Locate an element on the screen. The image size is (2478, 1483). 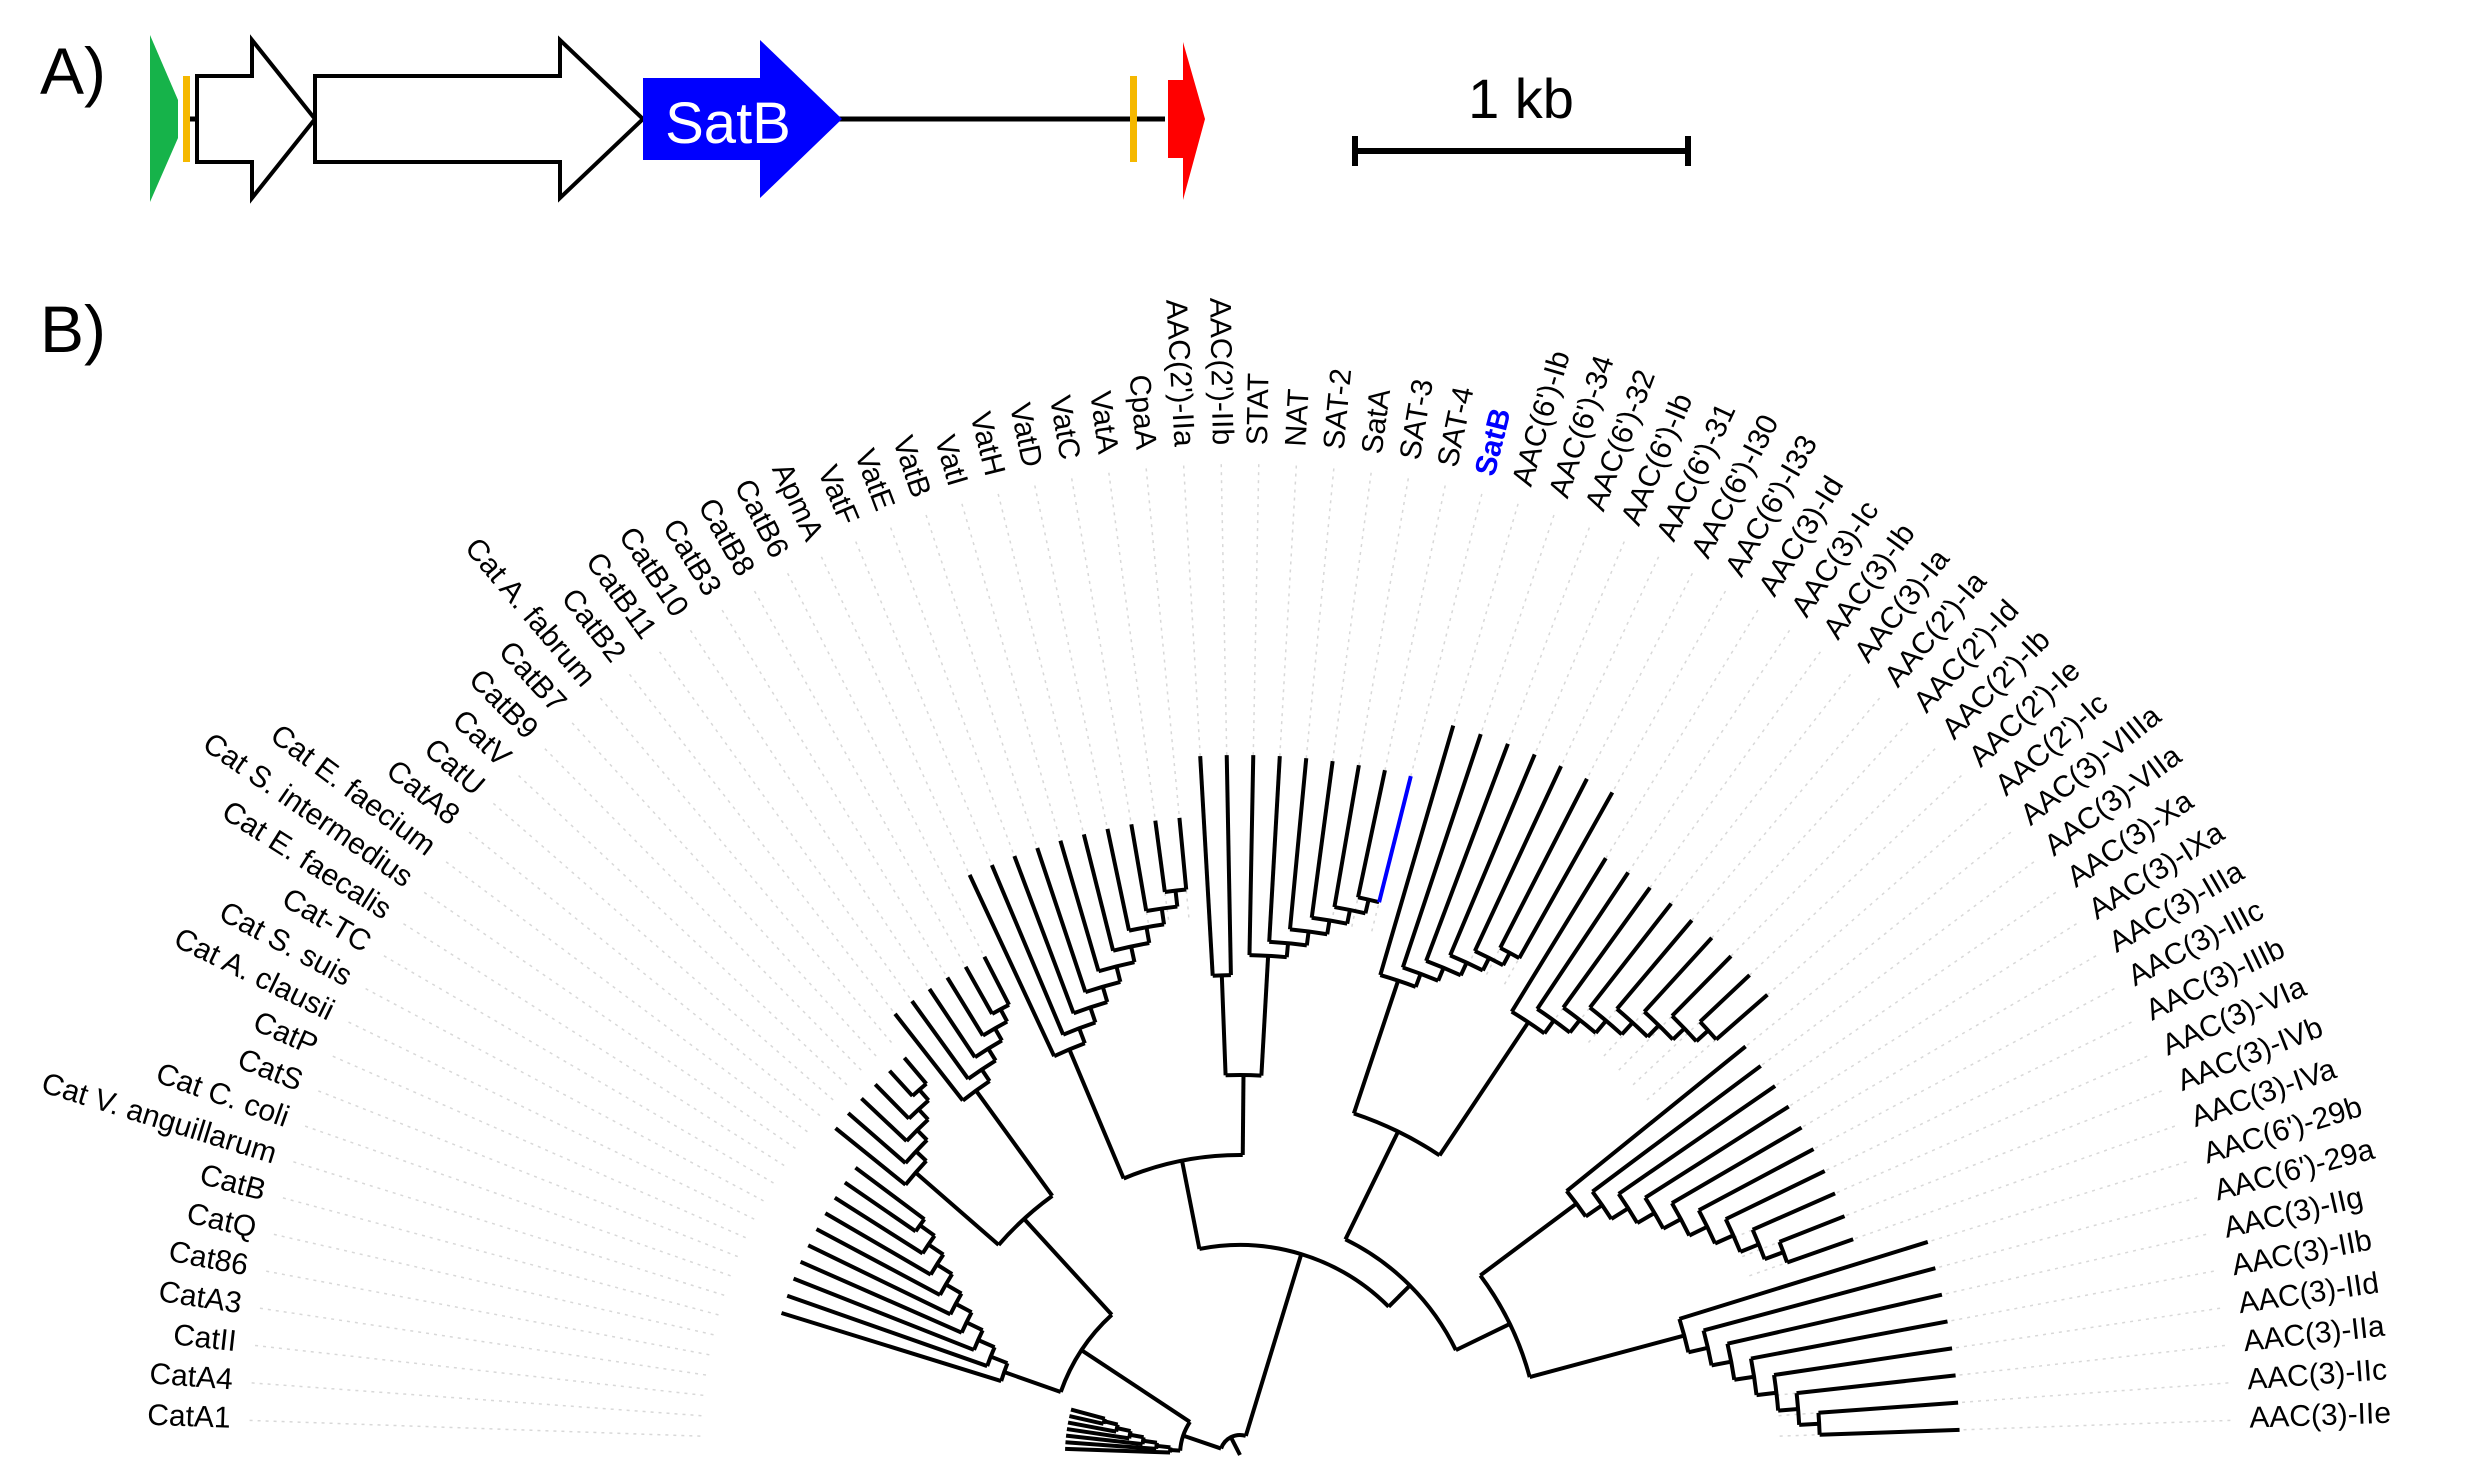
red-element is located at coordinates (1186, 121).